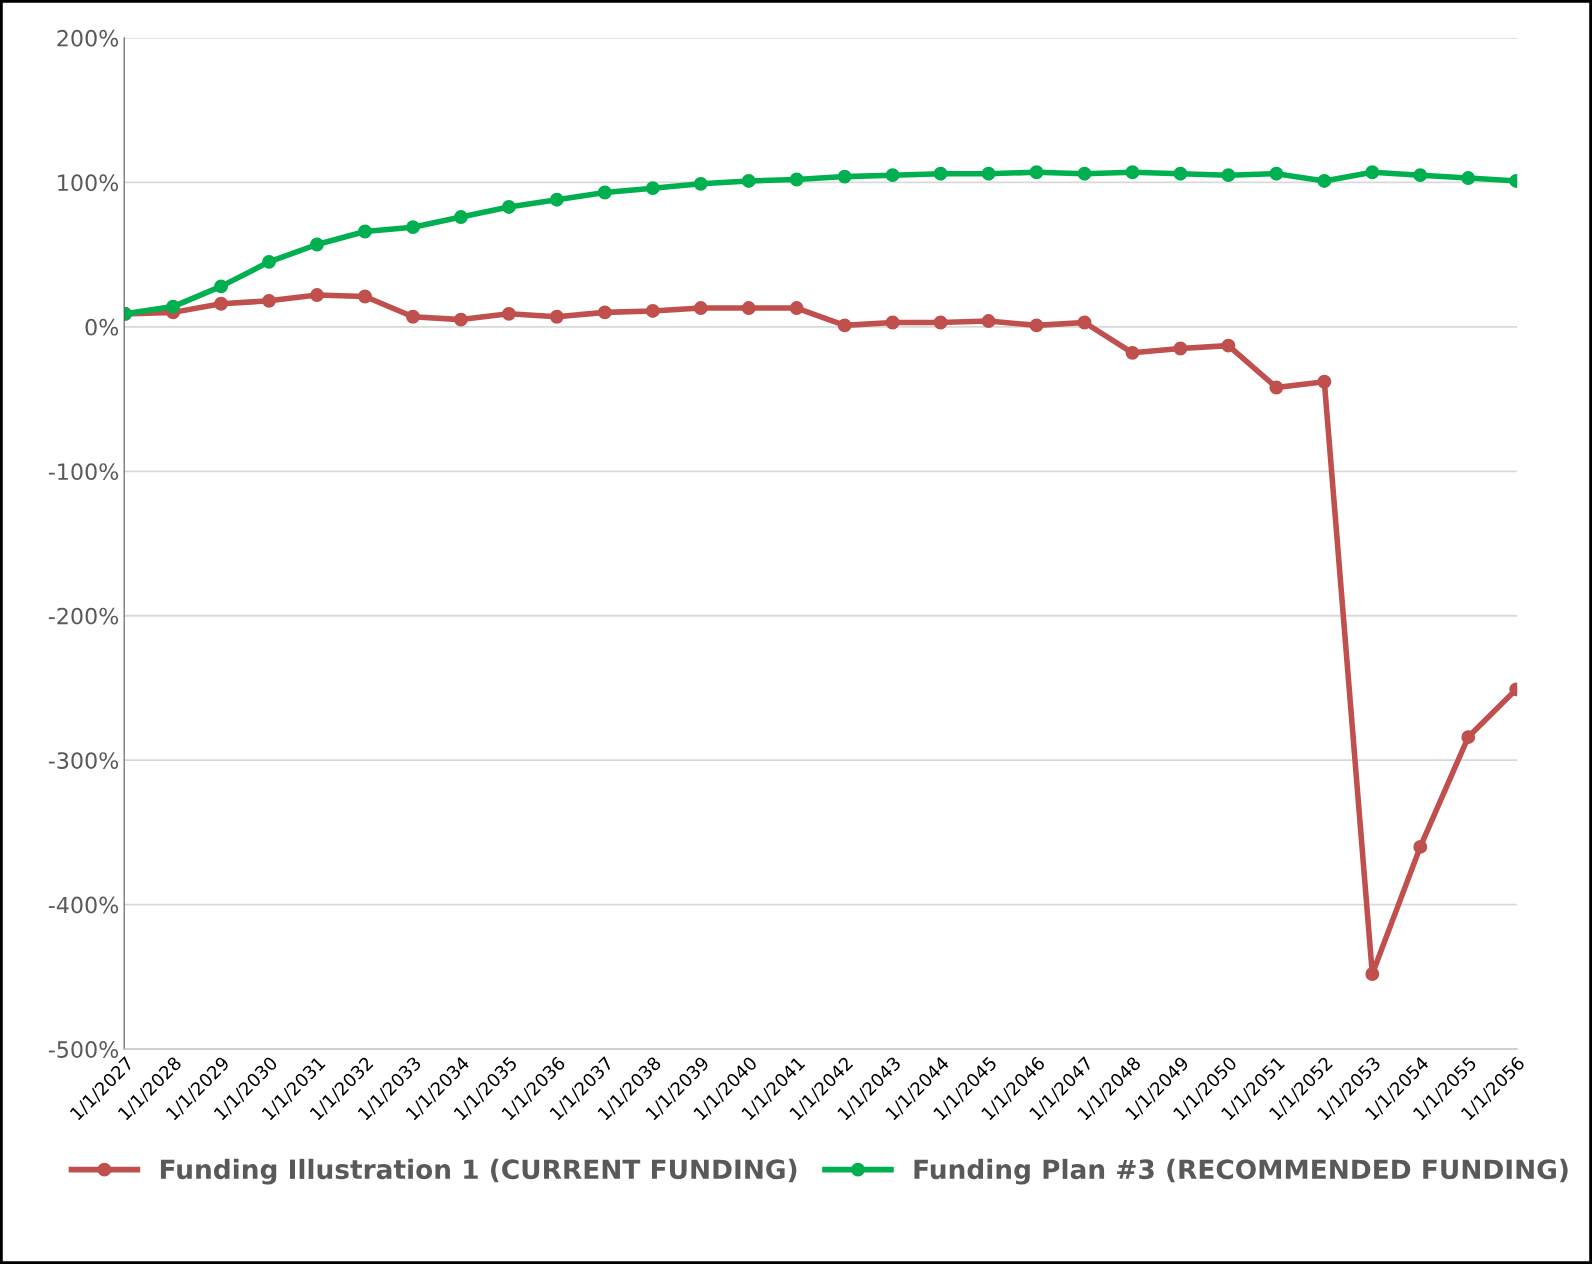  Describe the element at coordinates (83, 1049) in the screenshot. I see `y-tick-label: -500%` at that location.